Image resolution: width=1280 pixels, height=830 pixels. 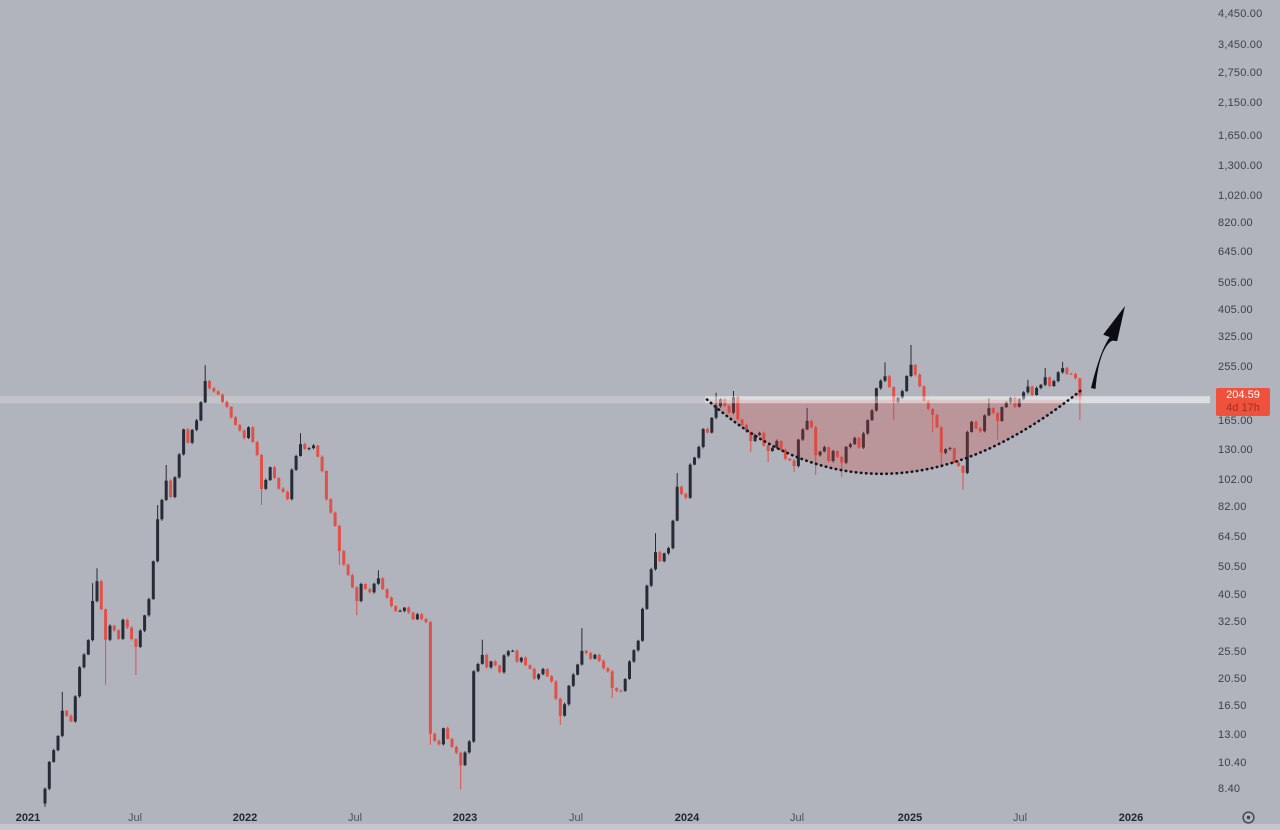 I want to click on price-tick-label: 1,300.00, so click(x=1240, y=165).